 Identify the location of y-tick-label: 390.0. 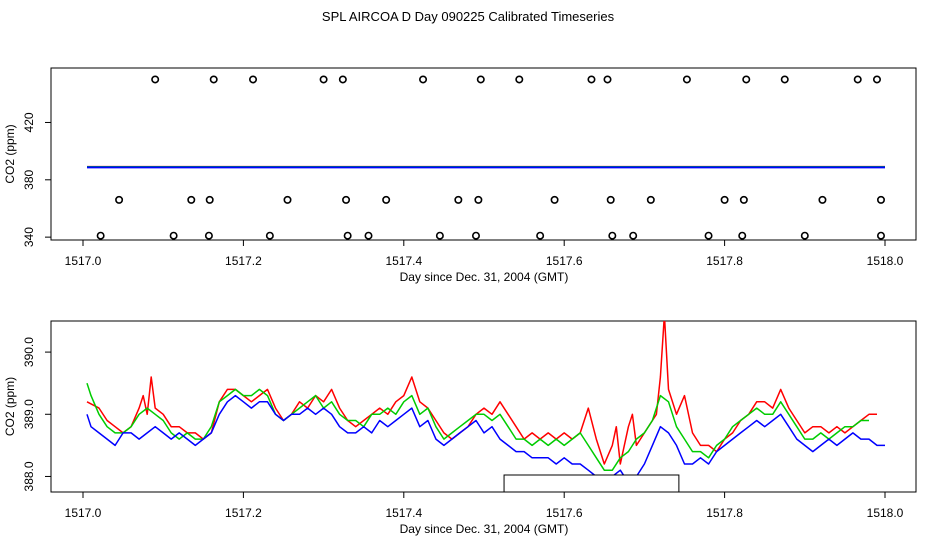
(29, 352).